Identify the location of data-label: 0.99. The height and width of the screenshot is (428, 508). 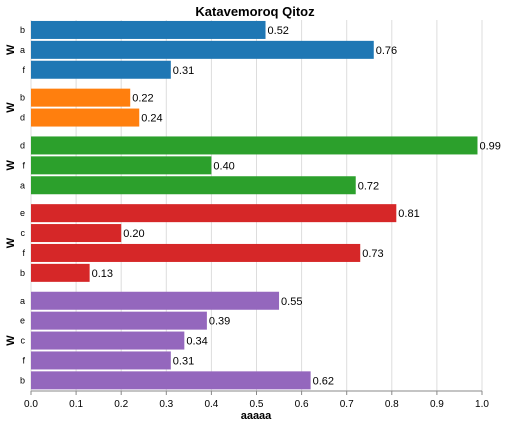
(489, 146).